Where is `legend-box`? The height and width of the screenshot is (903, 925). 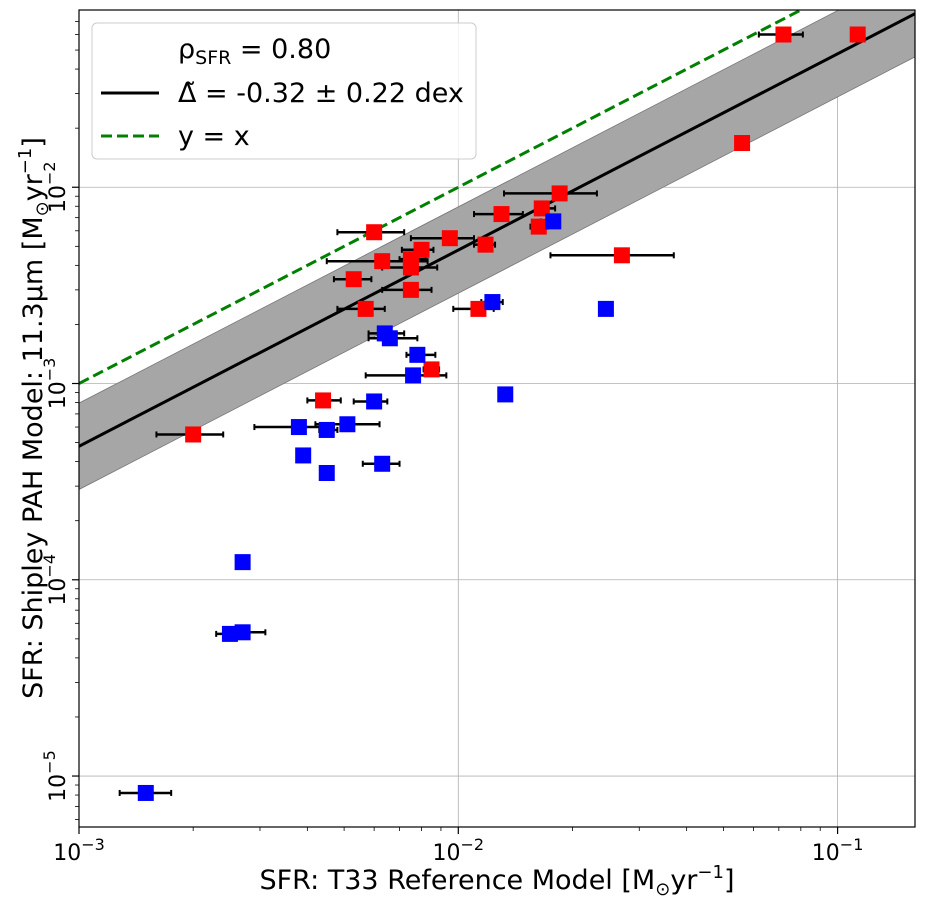
legend-box is located at coordinates (284, 91).